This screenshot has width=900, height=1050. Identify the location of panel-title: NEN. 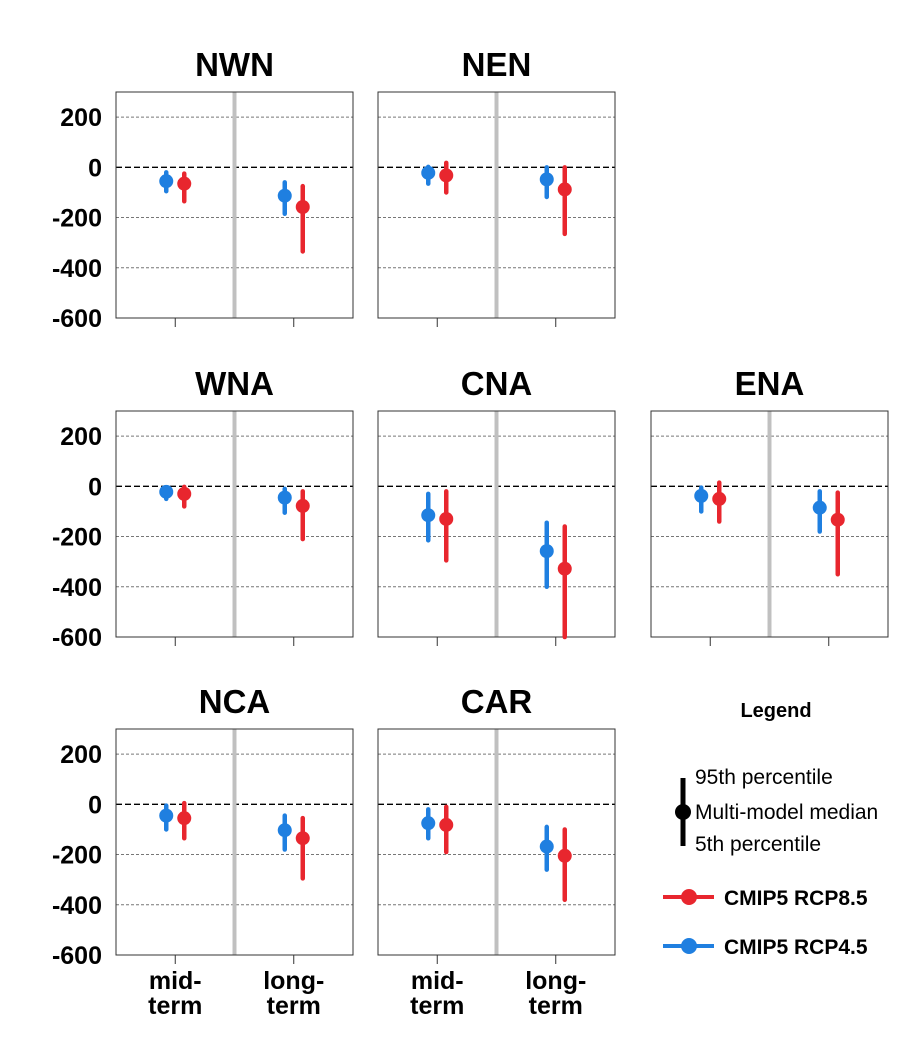
(497, 64).